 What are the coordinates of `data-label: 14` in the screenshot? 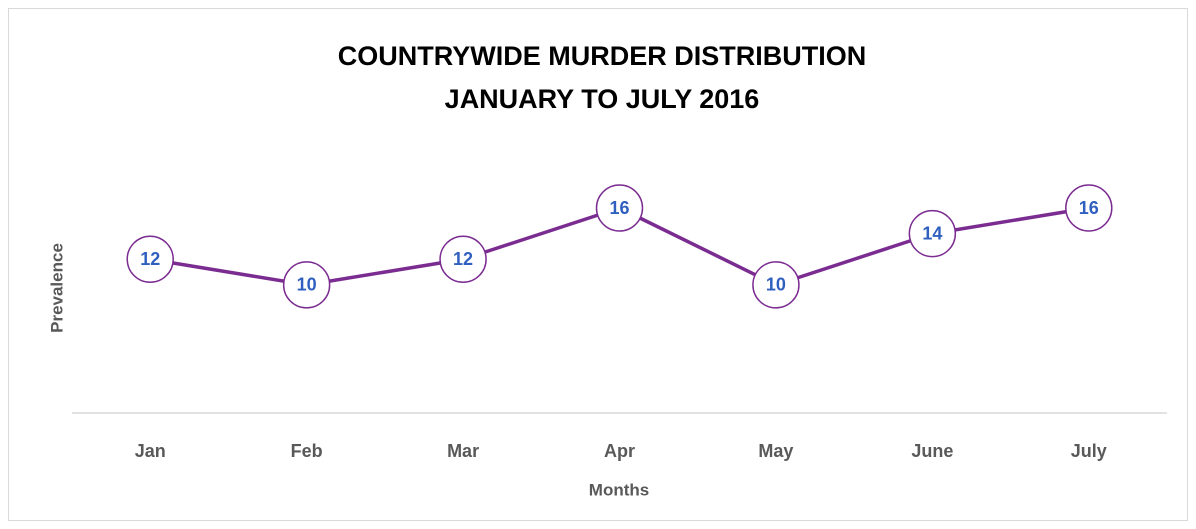 It's located at (932, 233).